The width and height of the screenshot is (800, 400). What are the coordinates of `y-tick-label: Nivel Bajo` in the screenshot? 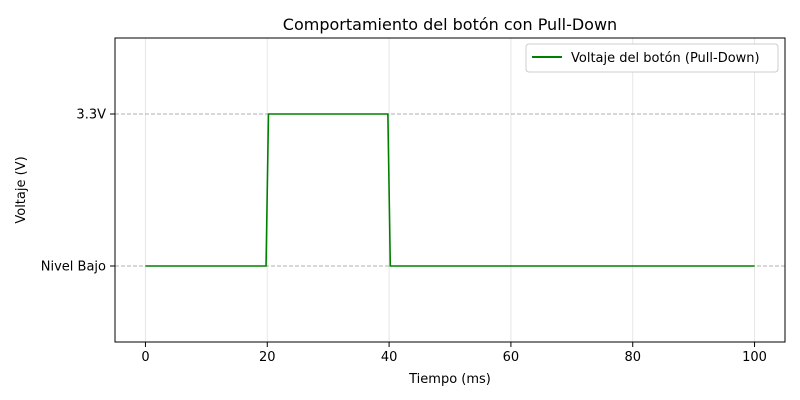 It's located at (73, 267).